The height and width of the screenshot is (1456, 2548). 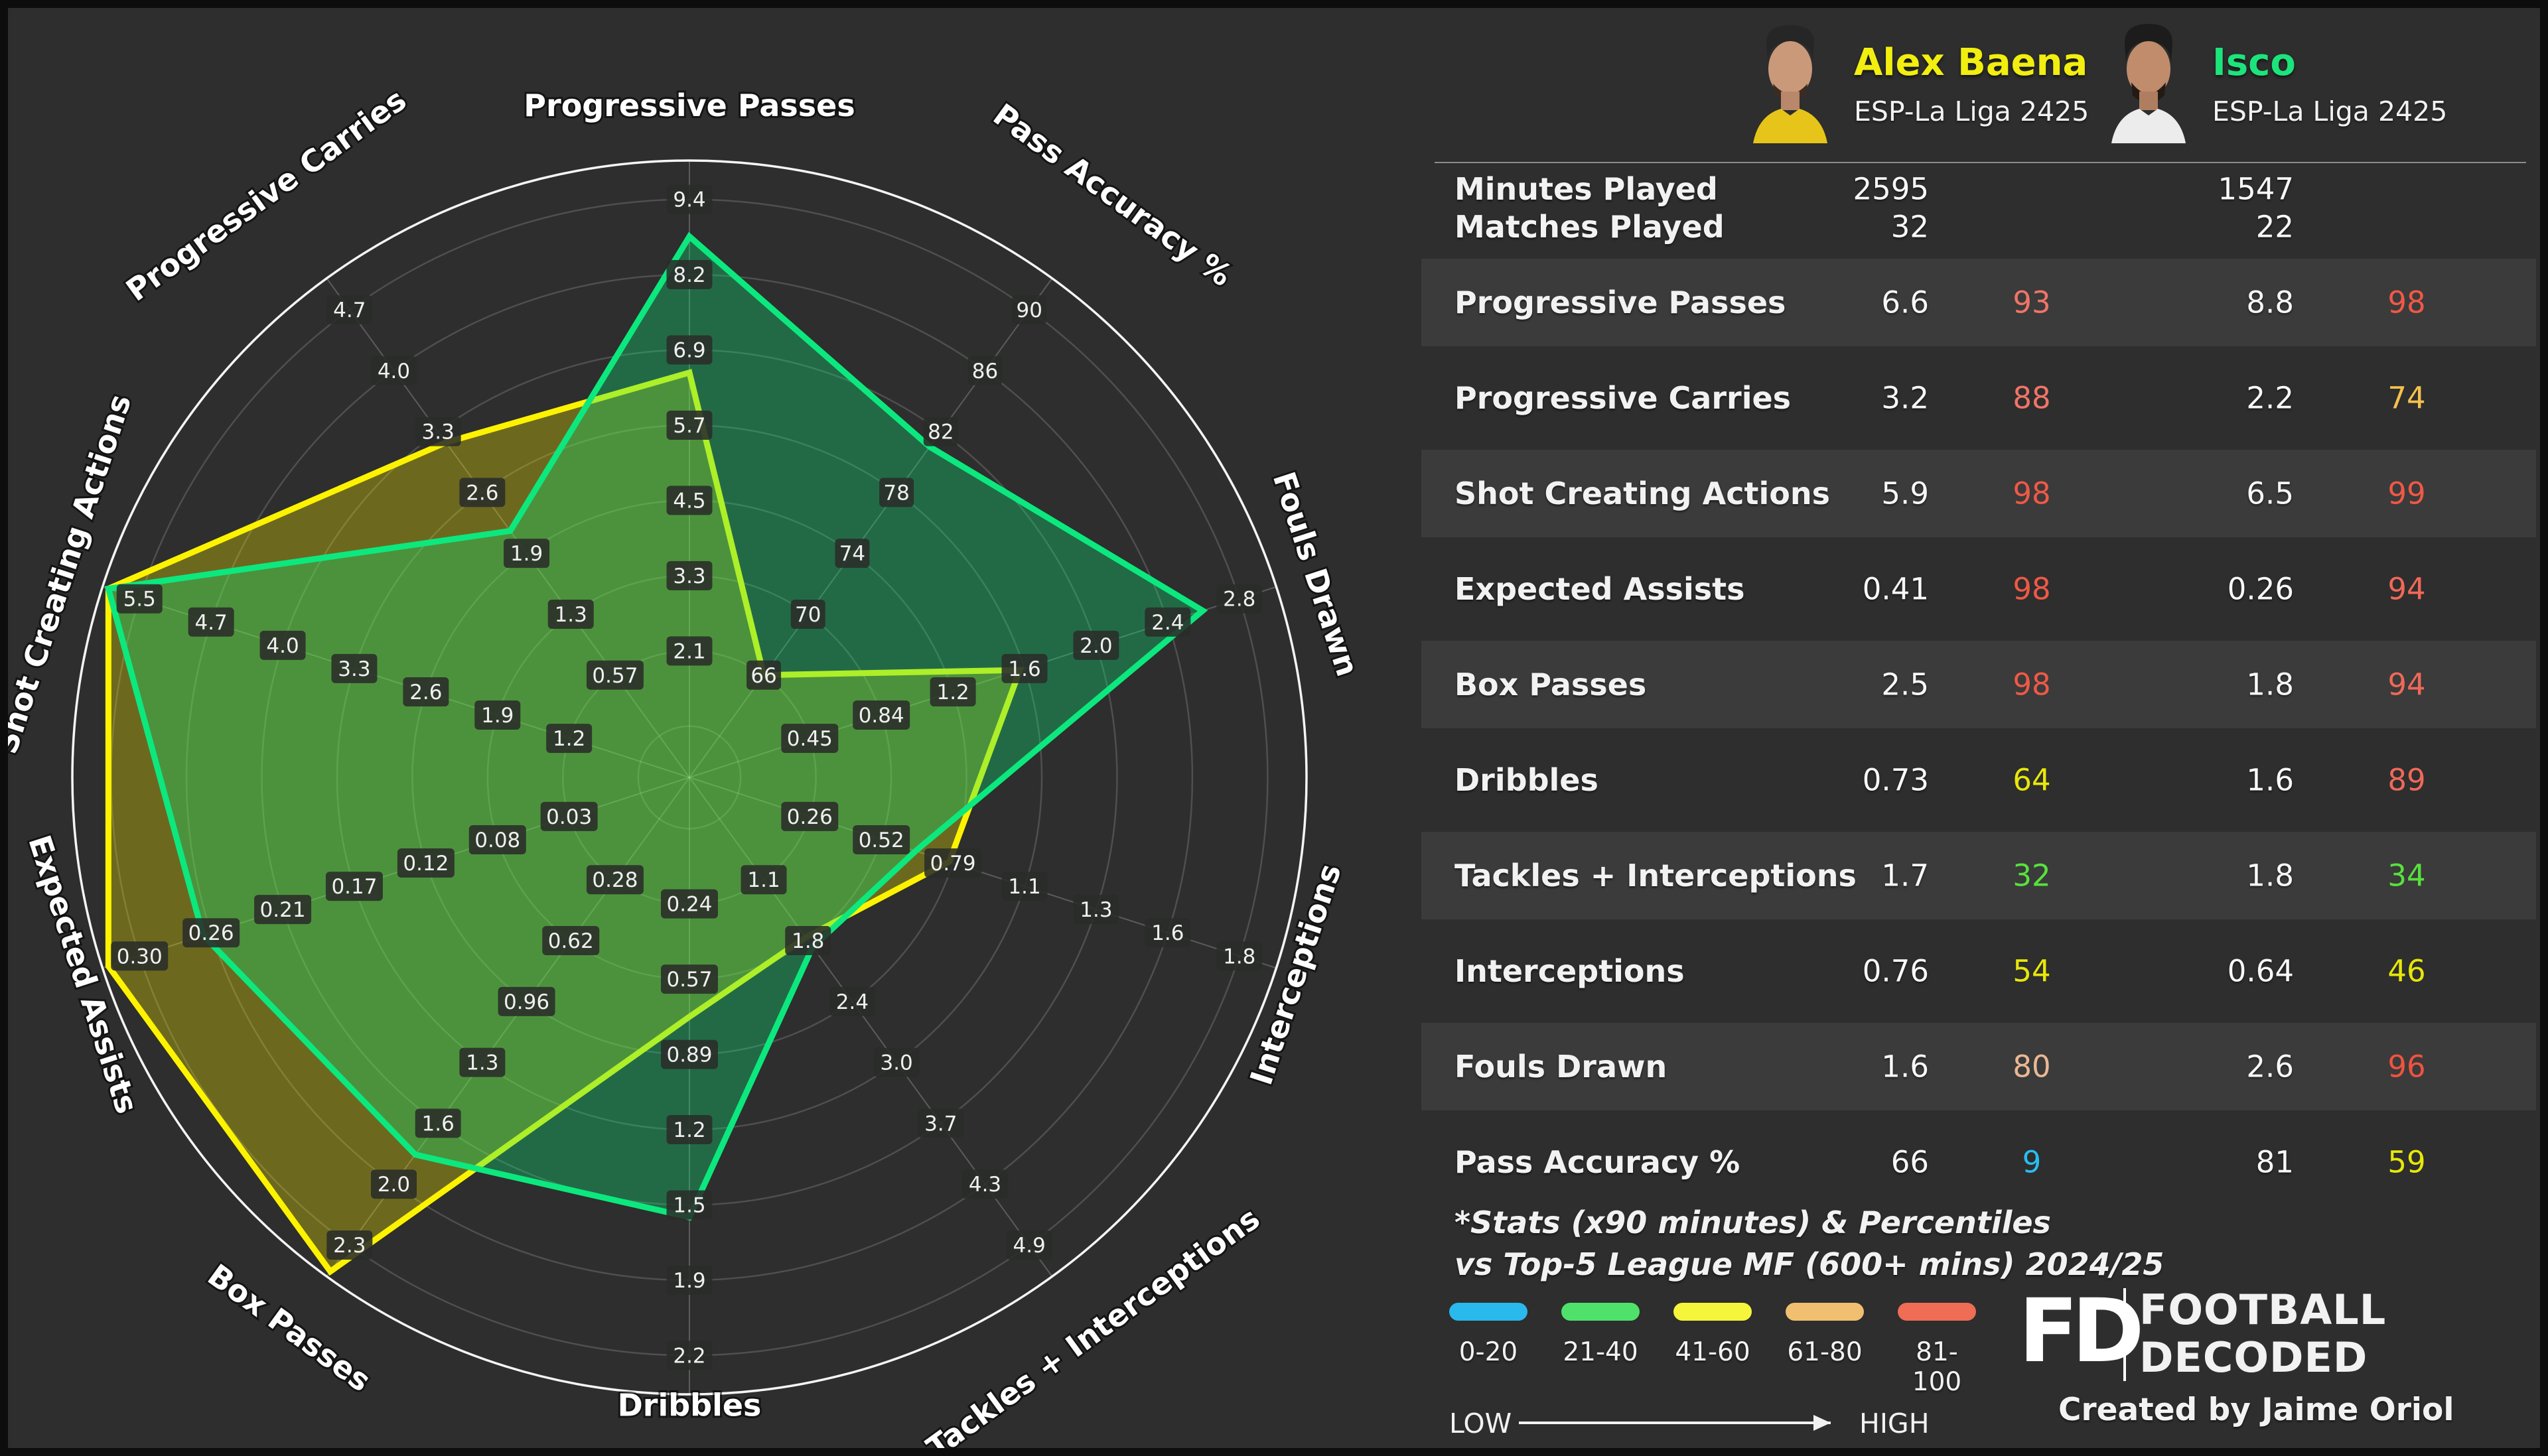 I want to click on svg-text: 1.9, so click(x=689, y=1281).